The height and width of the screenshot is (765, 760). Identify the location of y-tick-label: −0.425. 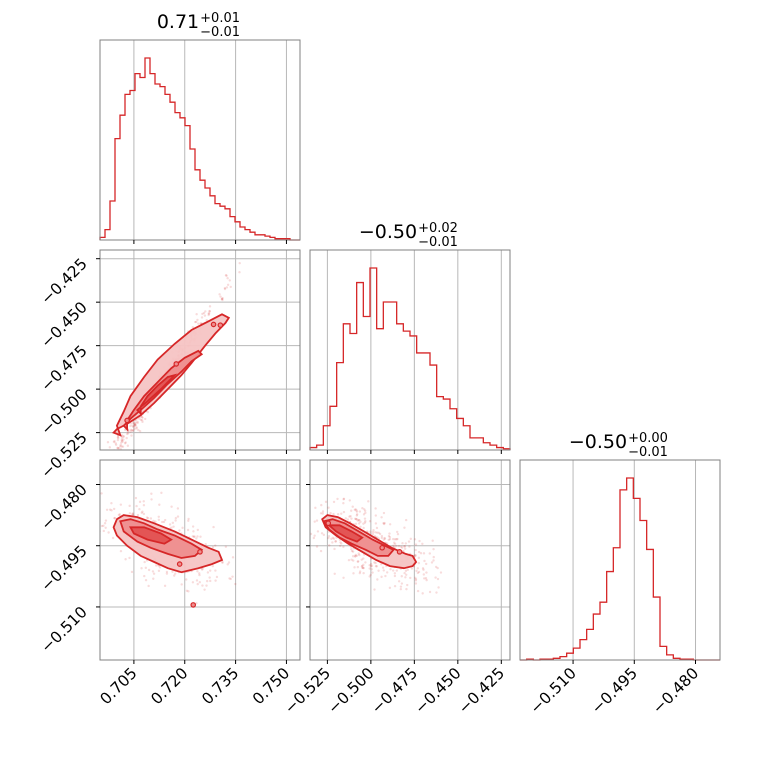
(64, 281).